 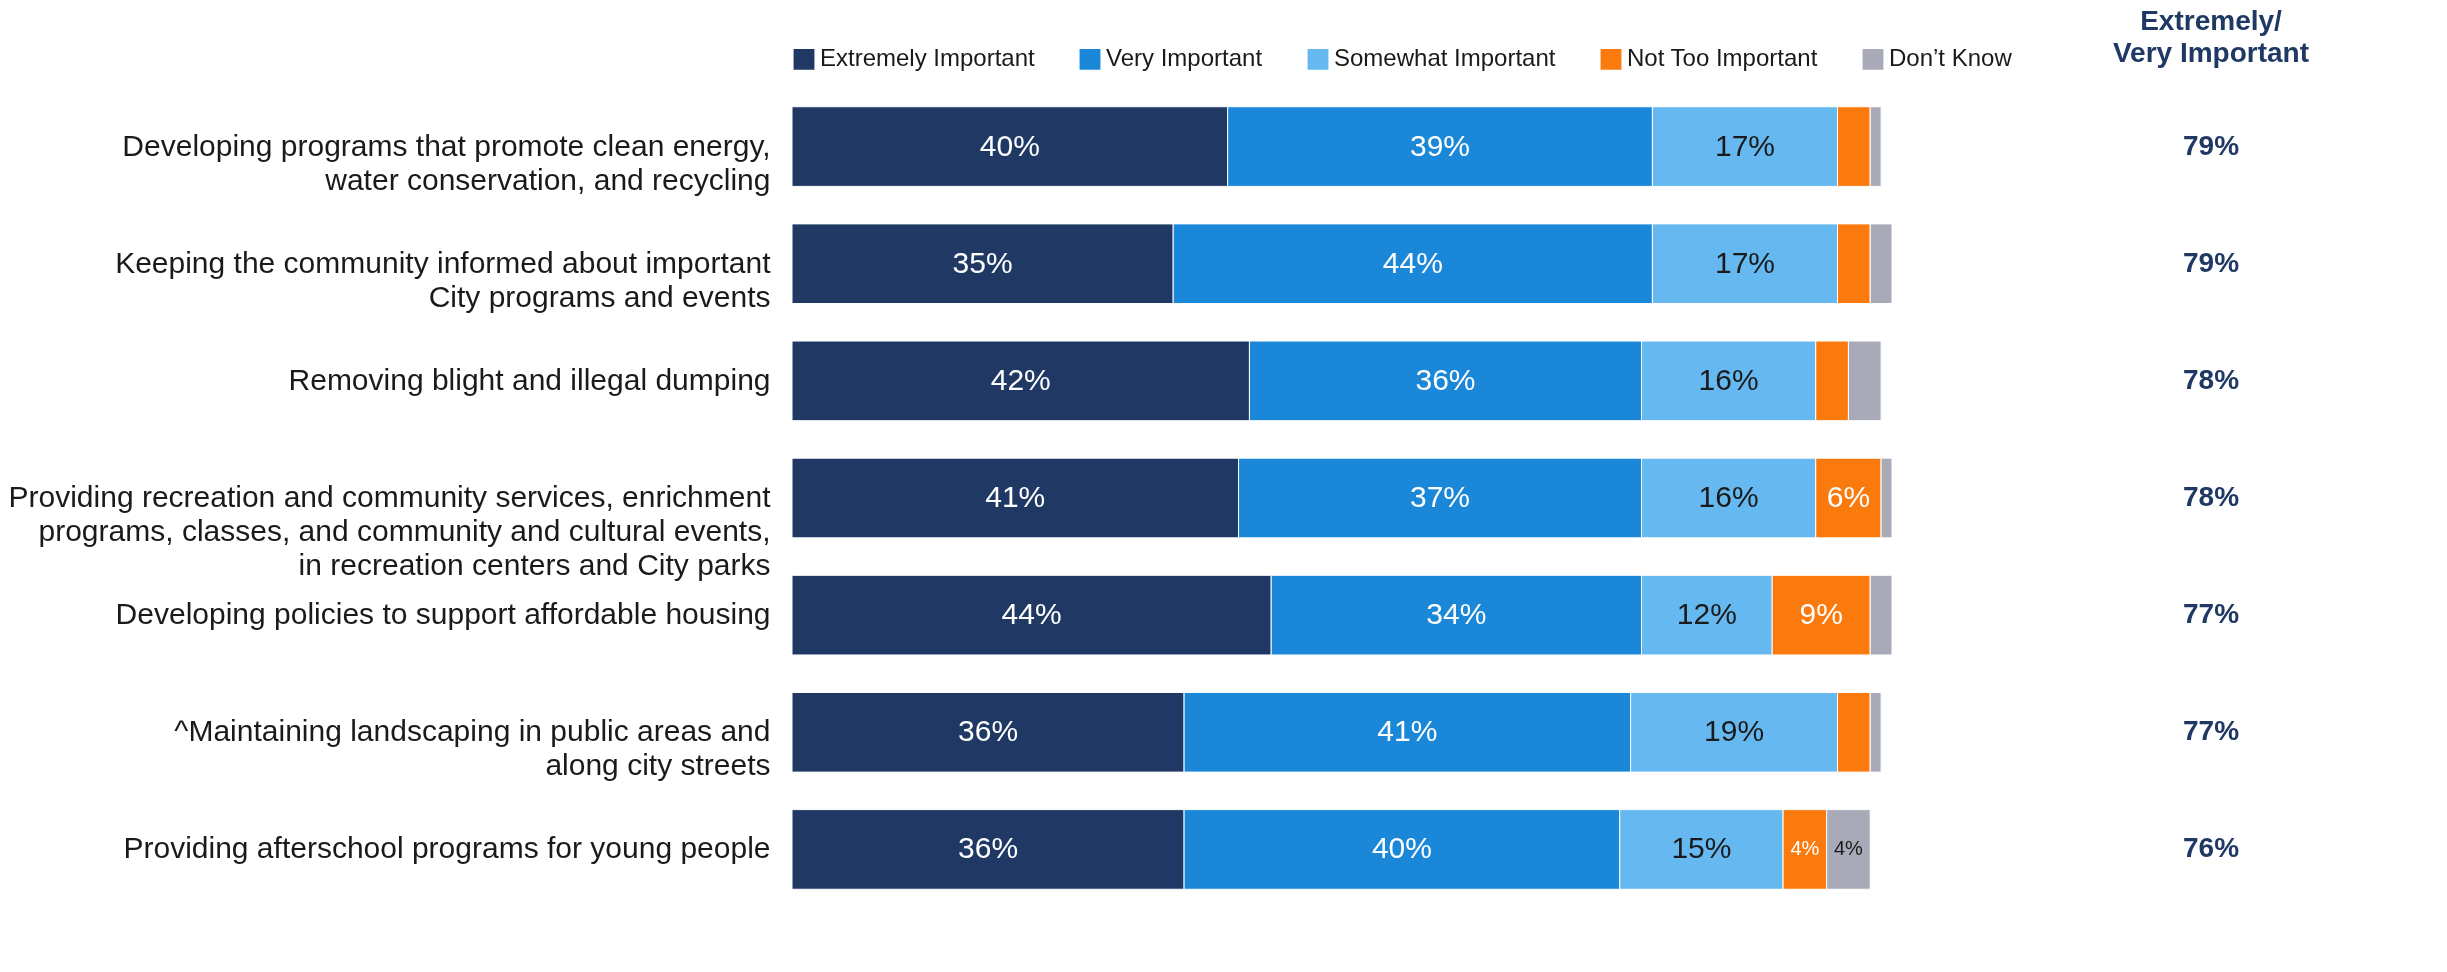 I want to click on y-tick-label: Developing policies to support affordable housing, so click(x=443, y=614).